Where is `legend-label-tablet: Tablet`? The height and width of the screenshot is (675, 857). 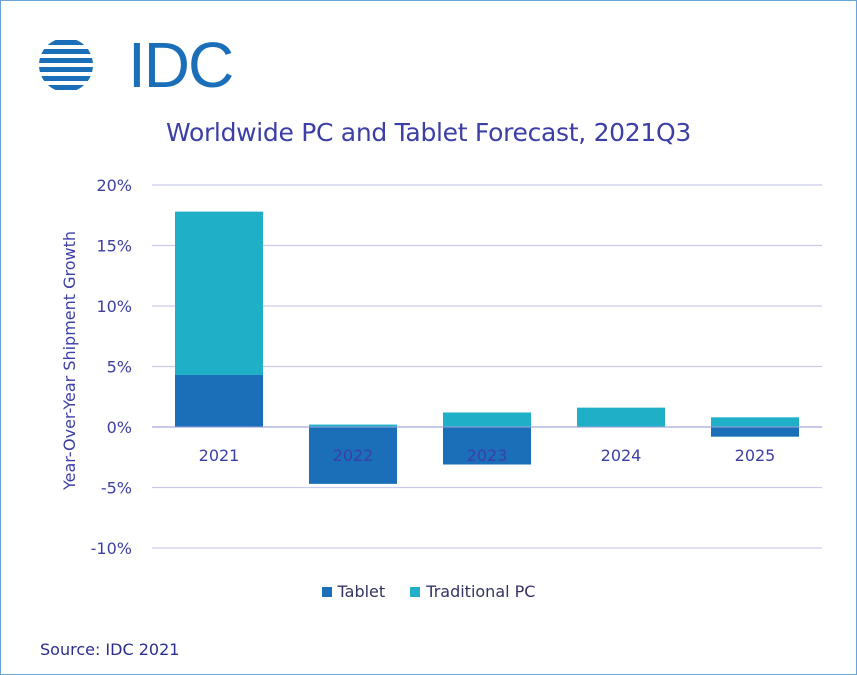
legend-label-tablet: Tablet is located at coordinates (361, 591).